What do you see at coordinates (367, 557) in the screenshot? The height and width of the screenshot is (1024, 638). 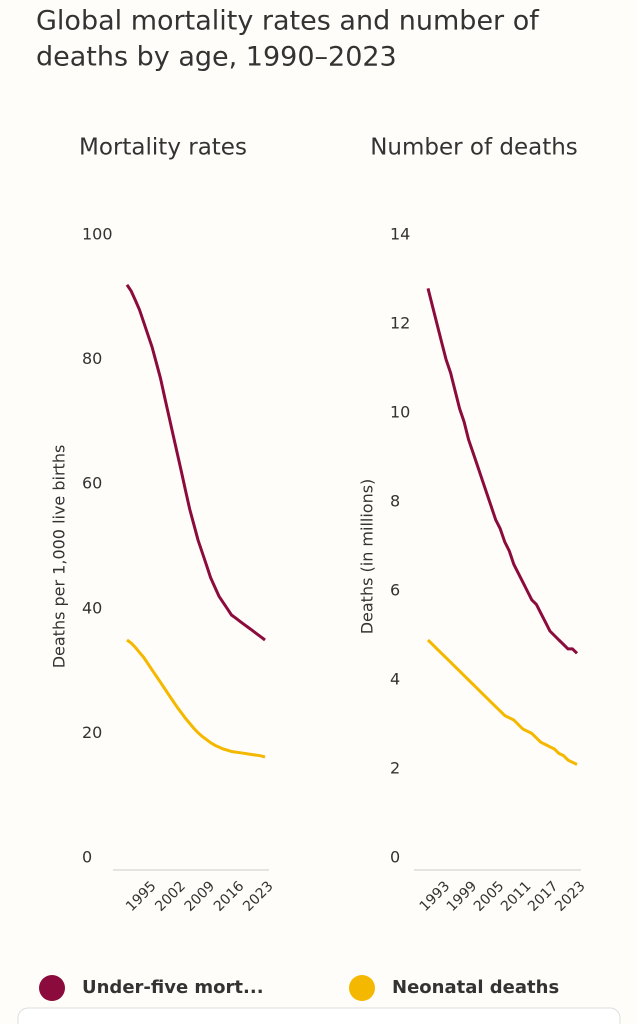 I see `y-axis-label: Deaths (in millions)` at bounding box center [367, 557].